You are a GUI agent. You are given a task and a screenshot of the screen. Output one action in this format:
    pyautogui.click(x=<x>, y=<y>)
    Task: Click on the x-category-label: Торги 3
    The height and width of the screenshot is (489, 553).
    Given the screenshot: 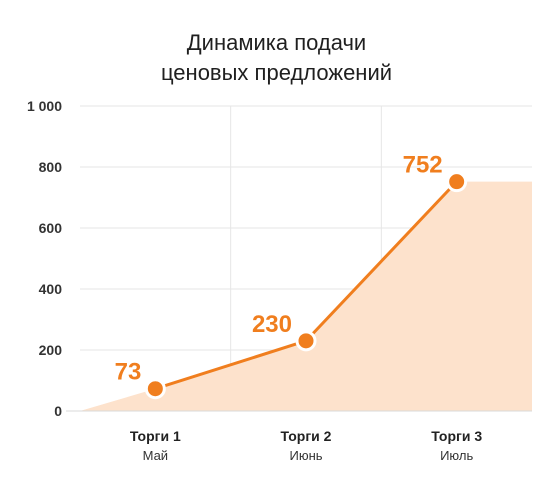 What is the action you would take?
    pyautogui.click(x=456, y=436)
    